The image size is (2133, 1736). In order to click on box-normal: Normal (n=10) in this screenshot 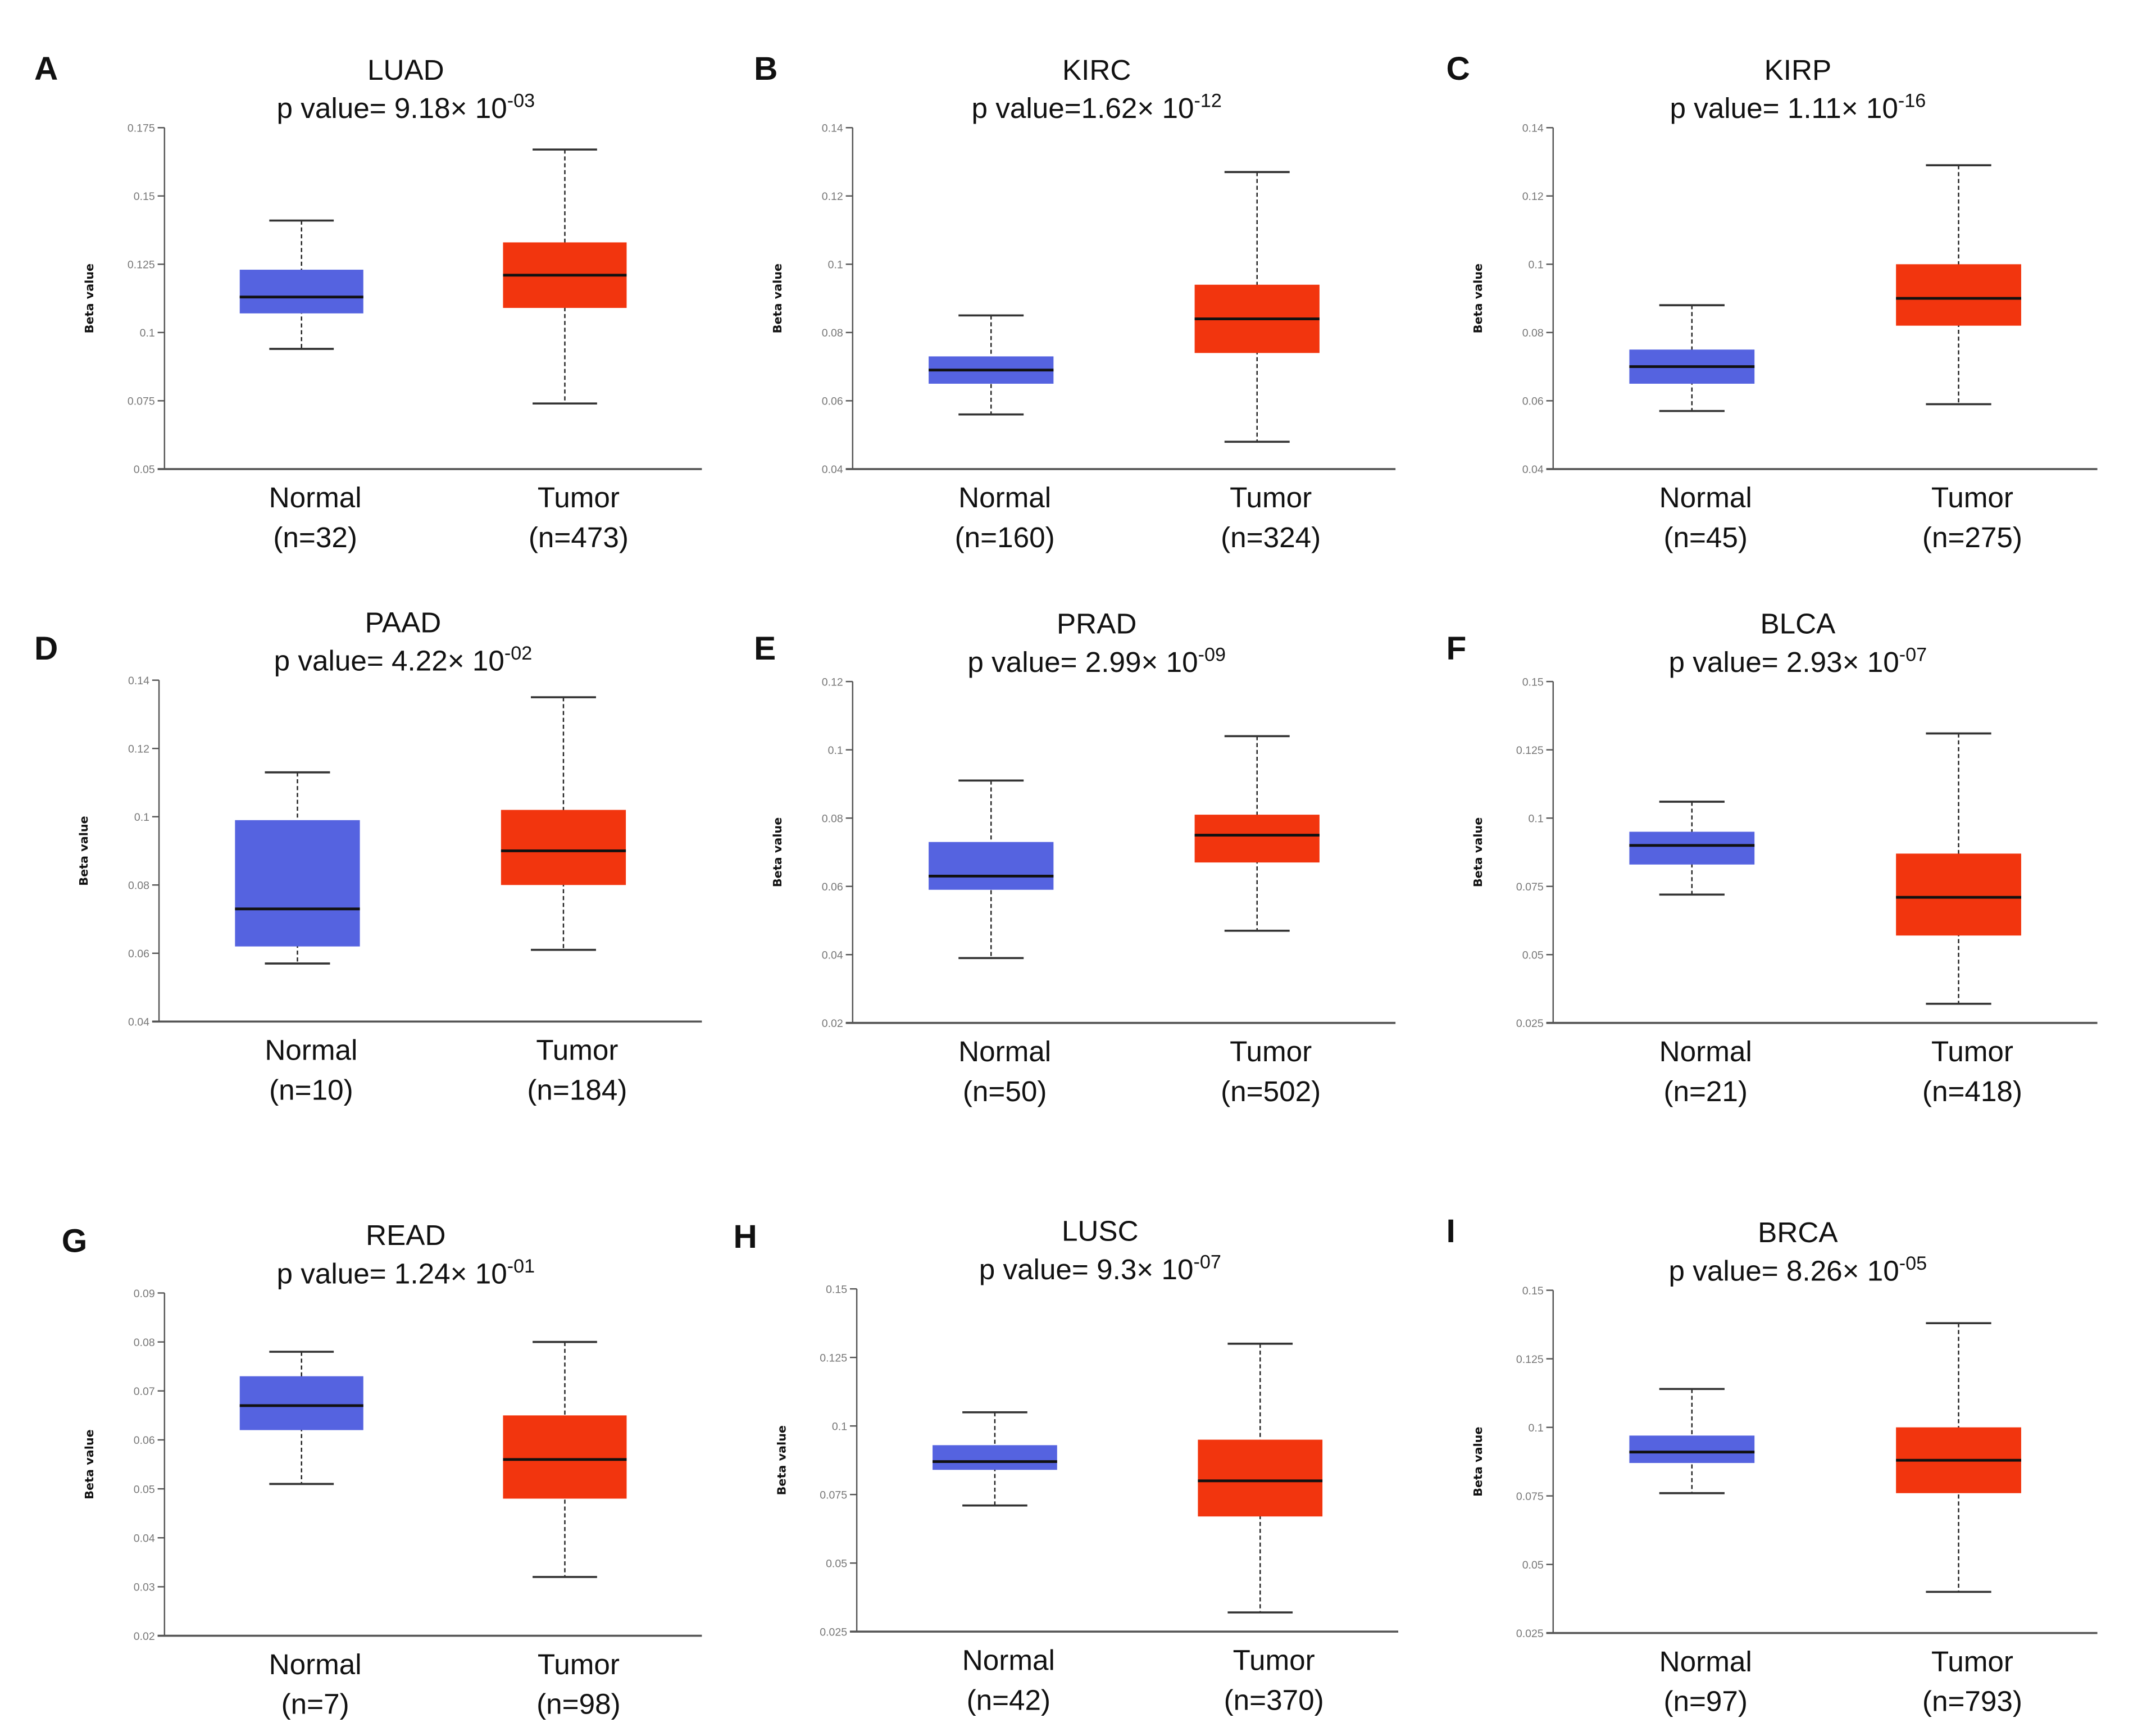, I will do `click(297, 938)`.